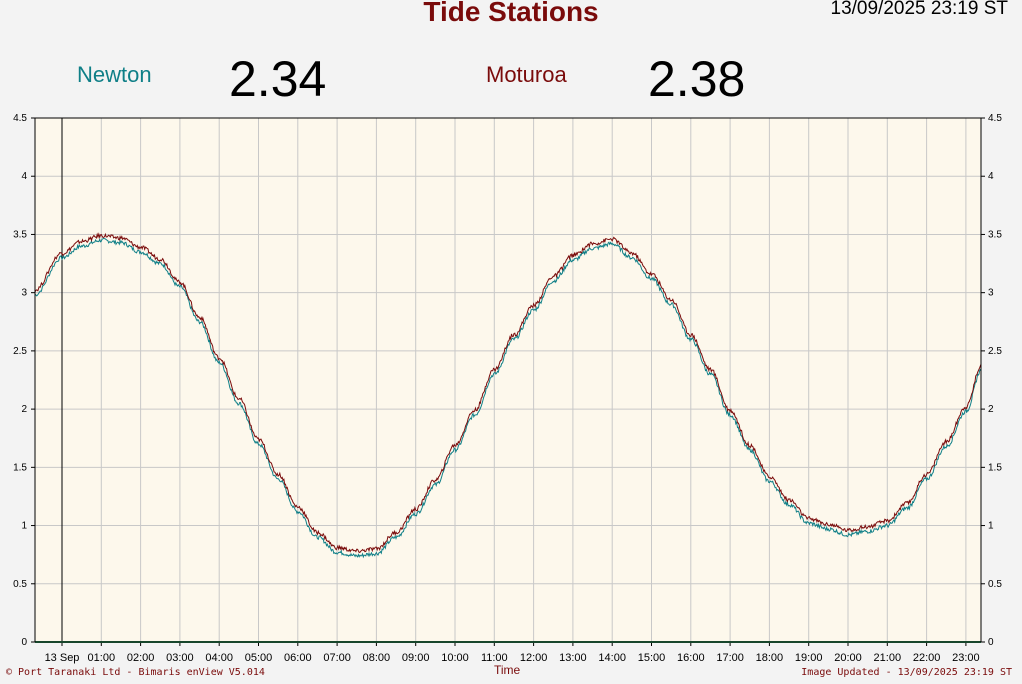 This screenshot has width=1022, height=684. I want to click on y-tick-label-right: 3, so click(991, 293).